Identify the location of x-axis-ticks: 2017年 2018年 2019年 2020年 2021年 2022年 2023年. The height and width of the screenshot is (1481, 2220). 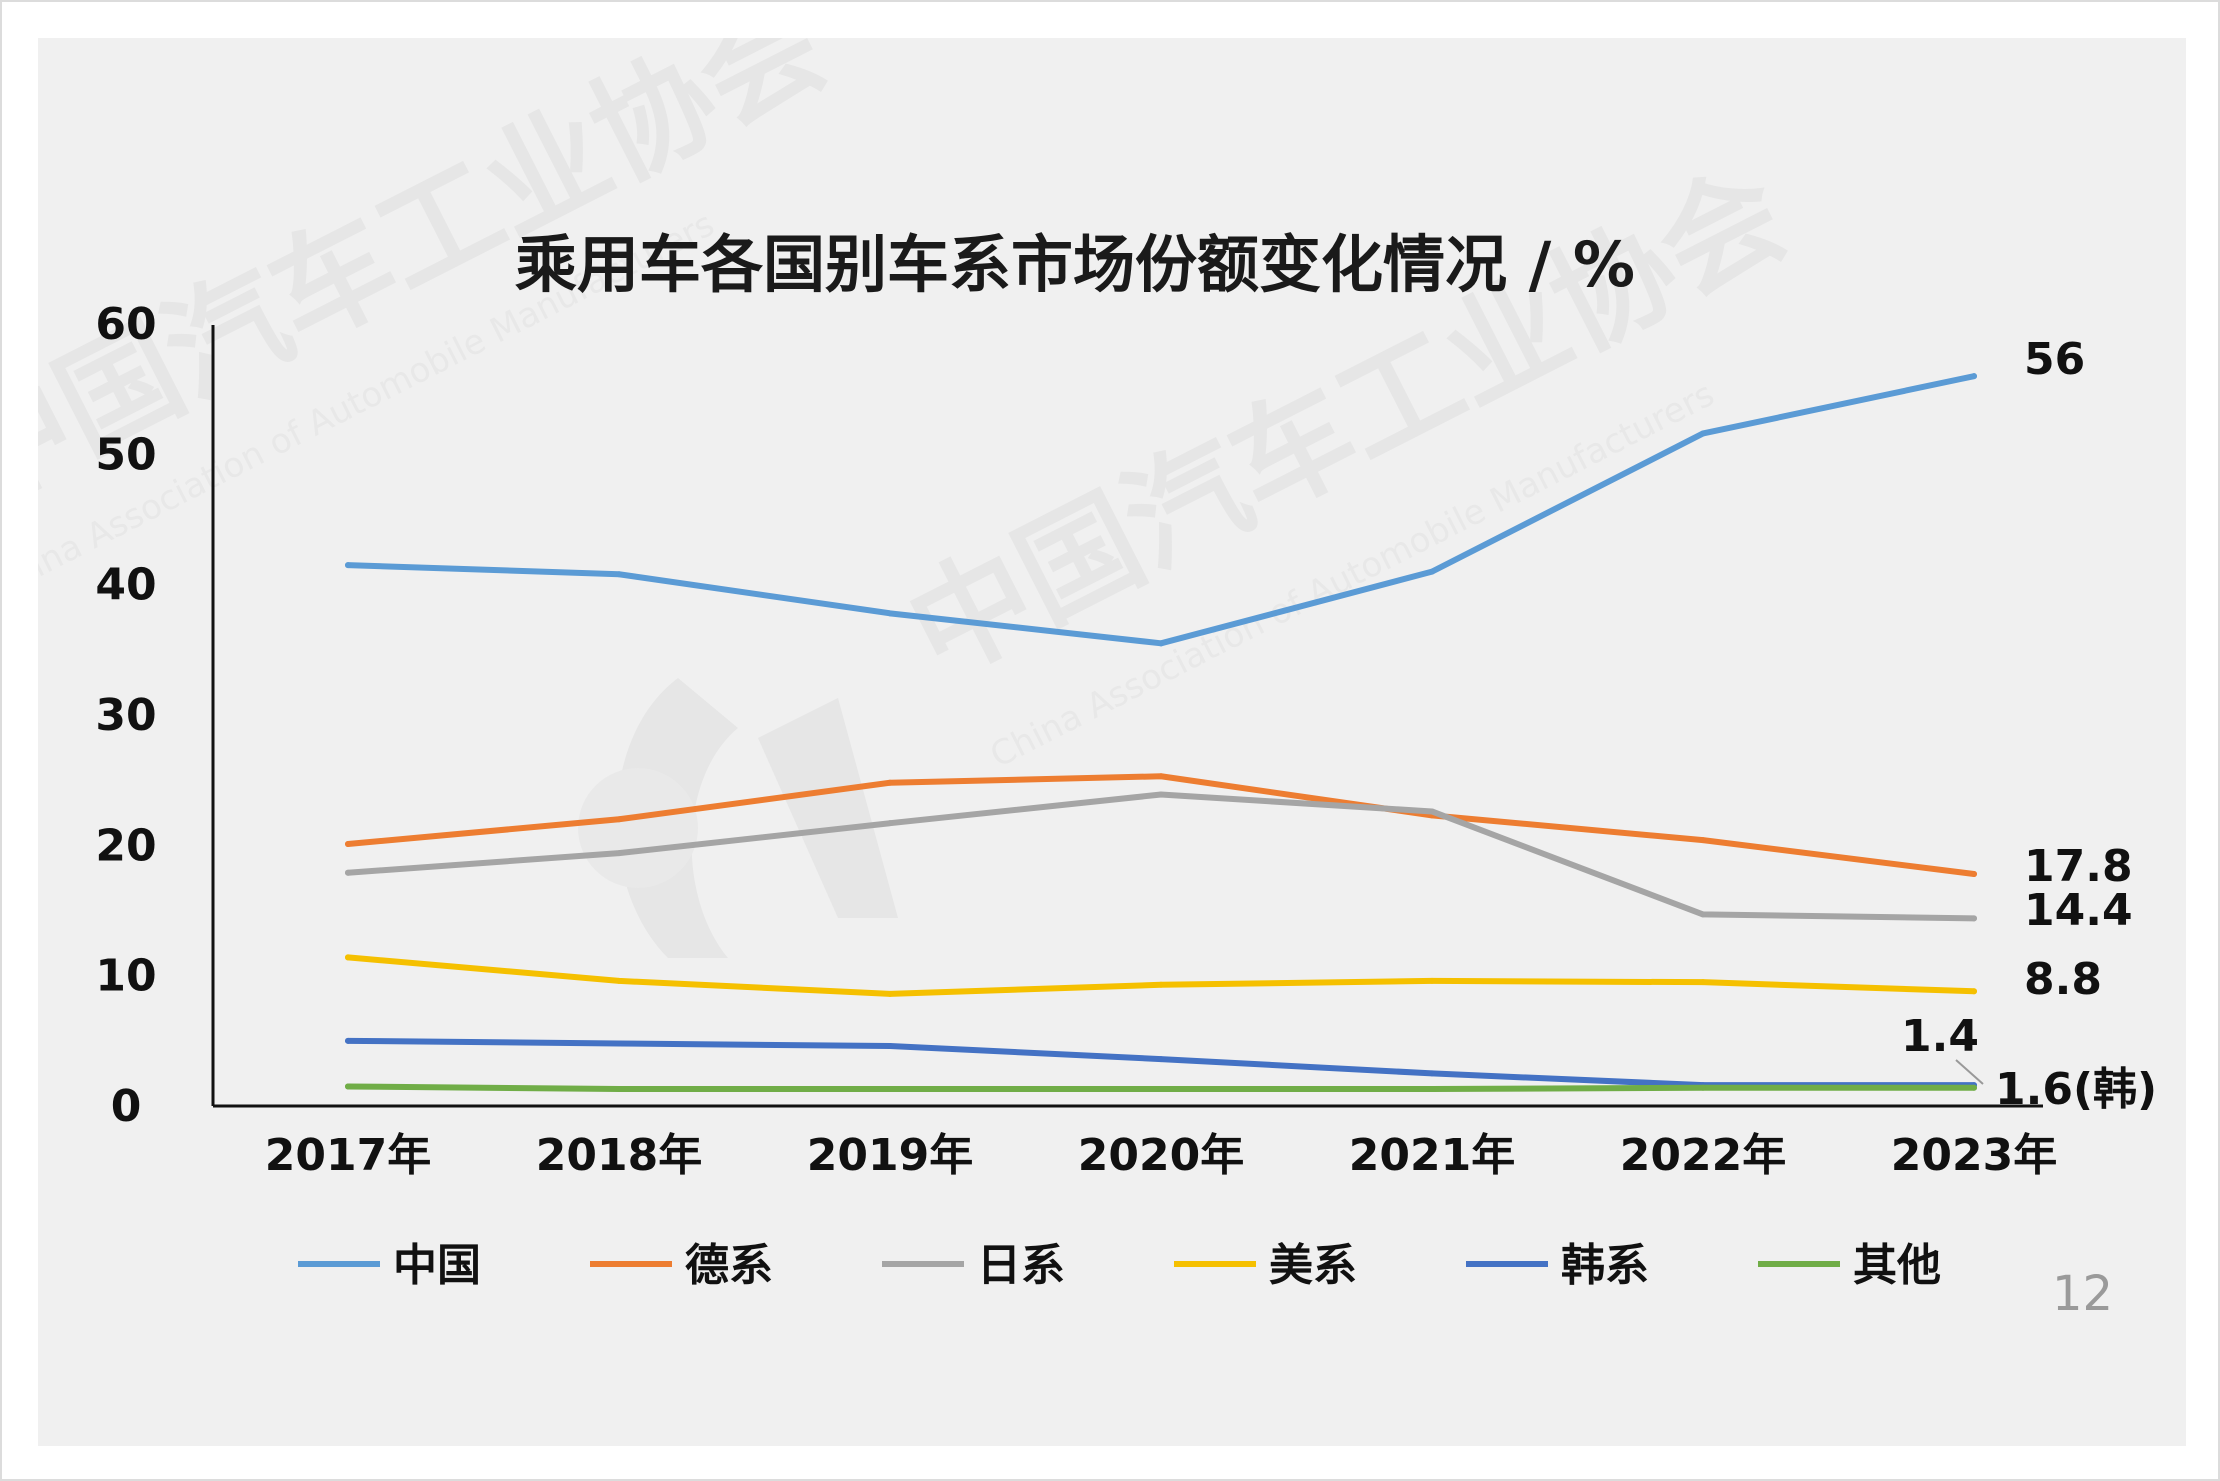
(1161, 1155).